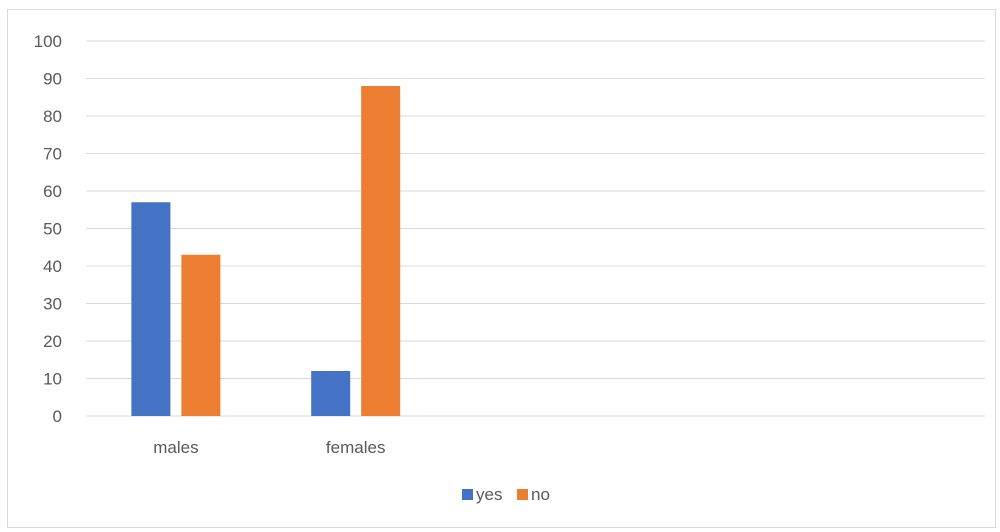 Image resolution: width=1000 pixels, height=532 pixels. Describe the element at coordinates (52, 229) in the screenshot. I see `y-tick-label: 50` at that location.